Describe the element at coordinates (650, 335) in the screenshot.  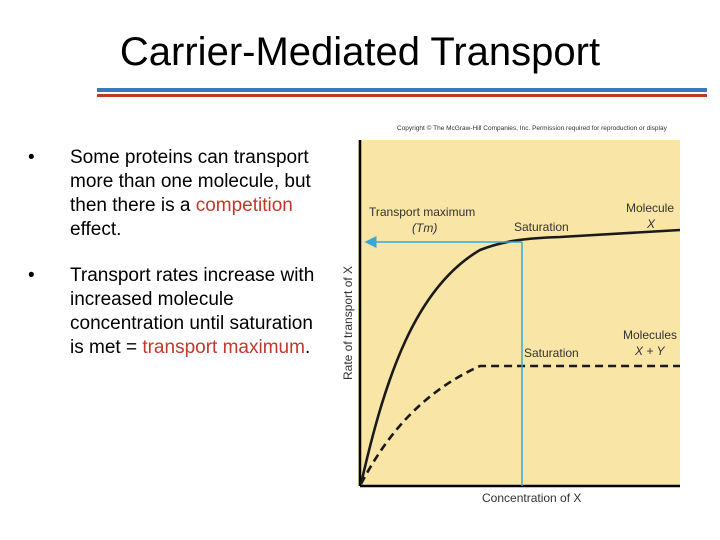
I see `molecules-xy-label-line1: Molecules` at that location.